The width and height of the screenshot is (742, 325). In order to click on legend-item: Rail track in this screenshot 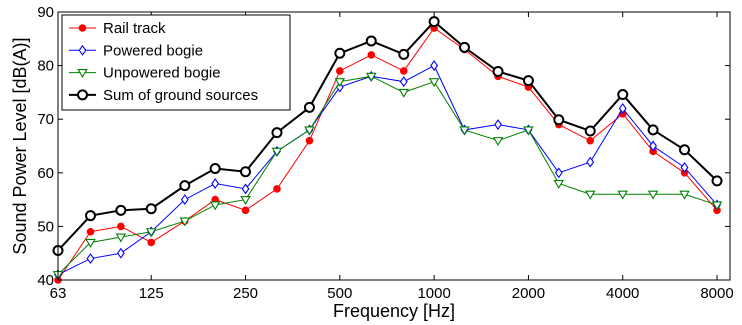, I will do `click(117, 28)`.